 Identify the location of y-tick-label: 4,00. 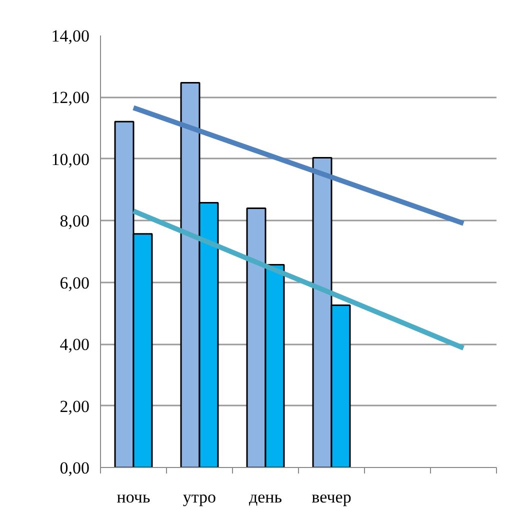
(75, 344).